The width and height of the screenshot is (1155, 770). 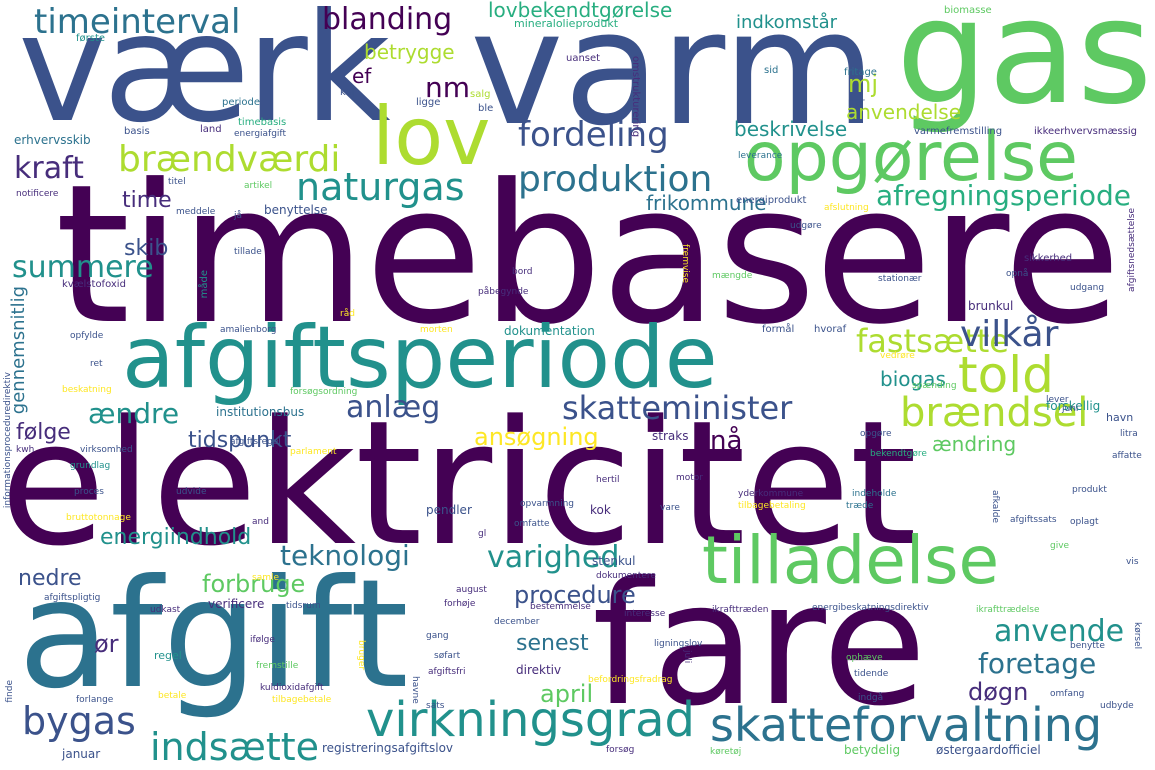 What do you see at coordinates (486, 108) in the screenshot?
I see `word: ble` at bounding box center [486, 108].